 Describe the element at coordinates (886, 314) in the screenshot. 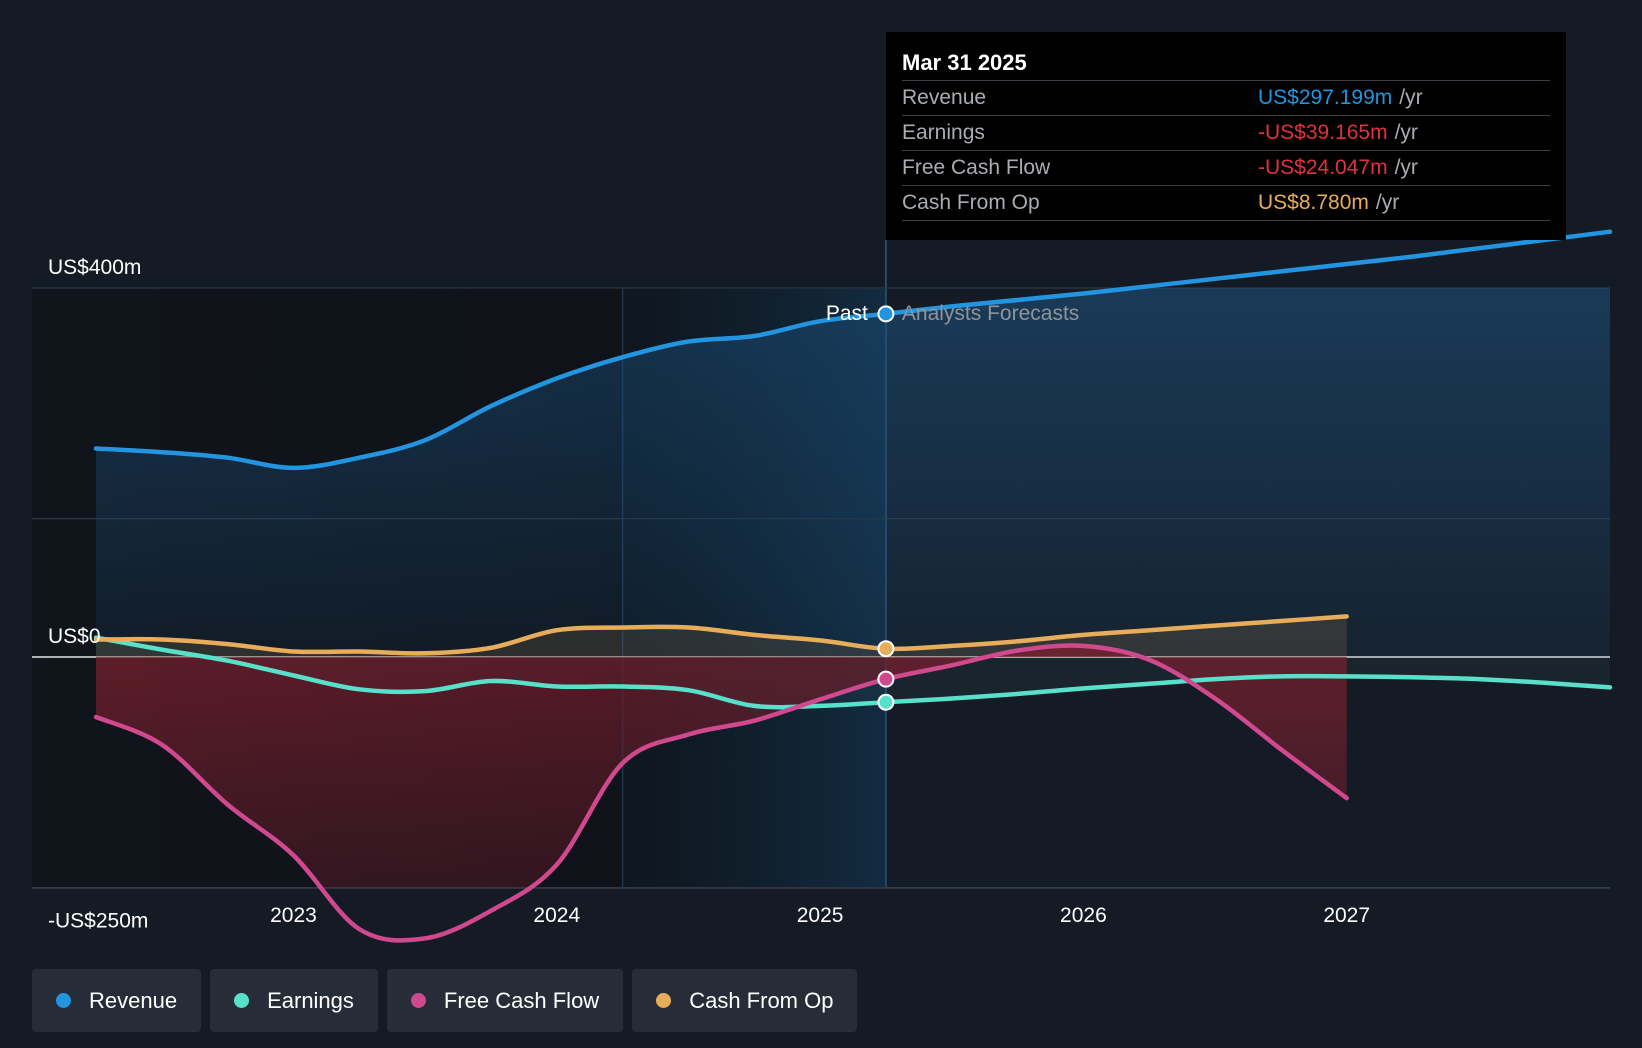

I see `marker-revenue` at that location.